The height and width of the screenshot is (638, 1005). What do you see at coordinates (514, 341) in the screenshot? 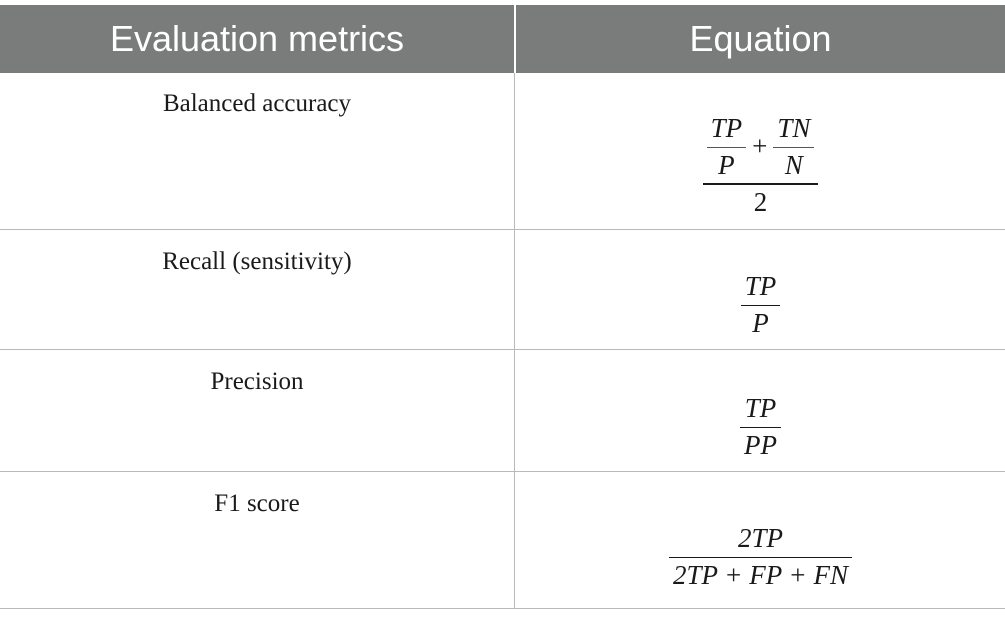
I see `column-divider` at bounding box center [514, 341].